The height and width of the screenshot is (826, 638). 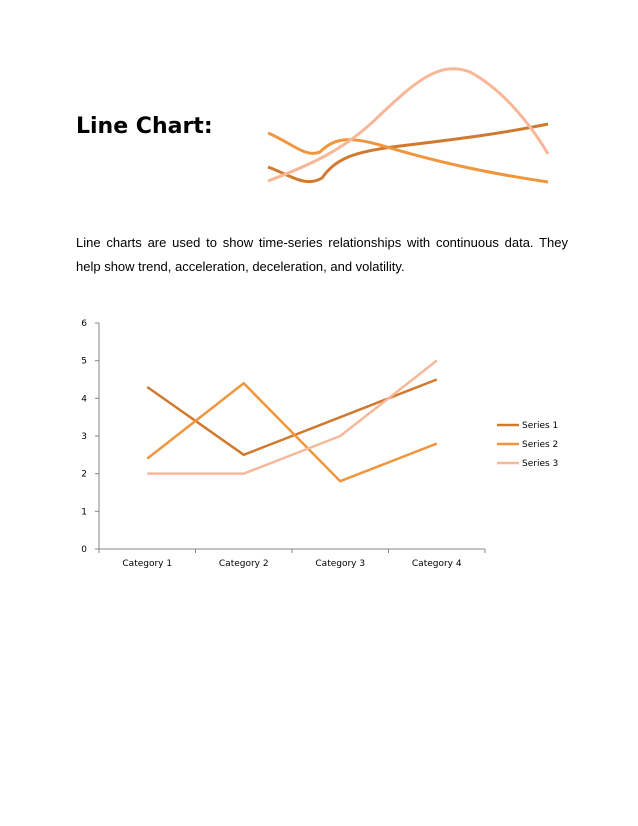 I want to click on legend-label: Series 3, so click(x=540, y=464).